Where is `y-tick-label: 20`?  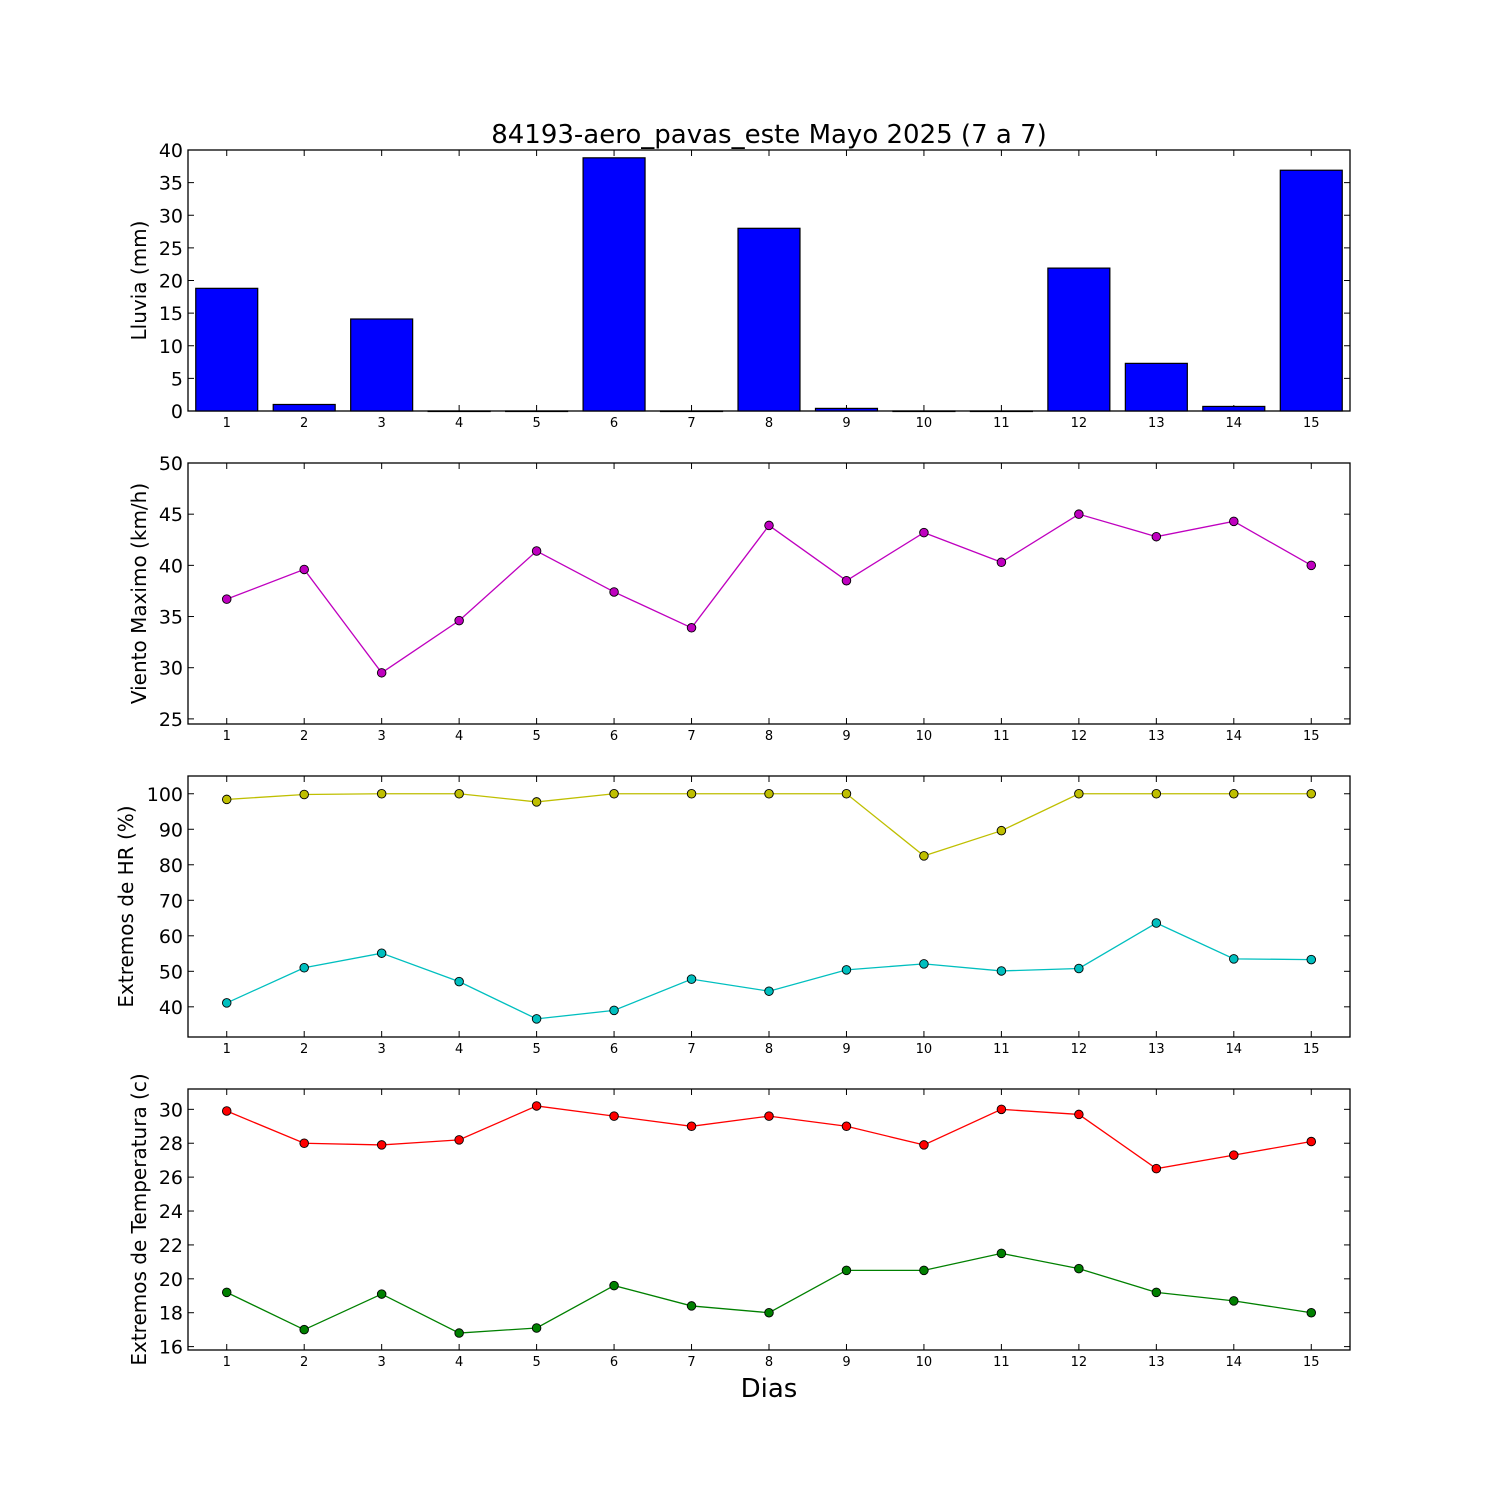
y-tick-label: 20 is located at coordinates (171, 282).